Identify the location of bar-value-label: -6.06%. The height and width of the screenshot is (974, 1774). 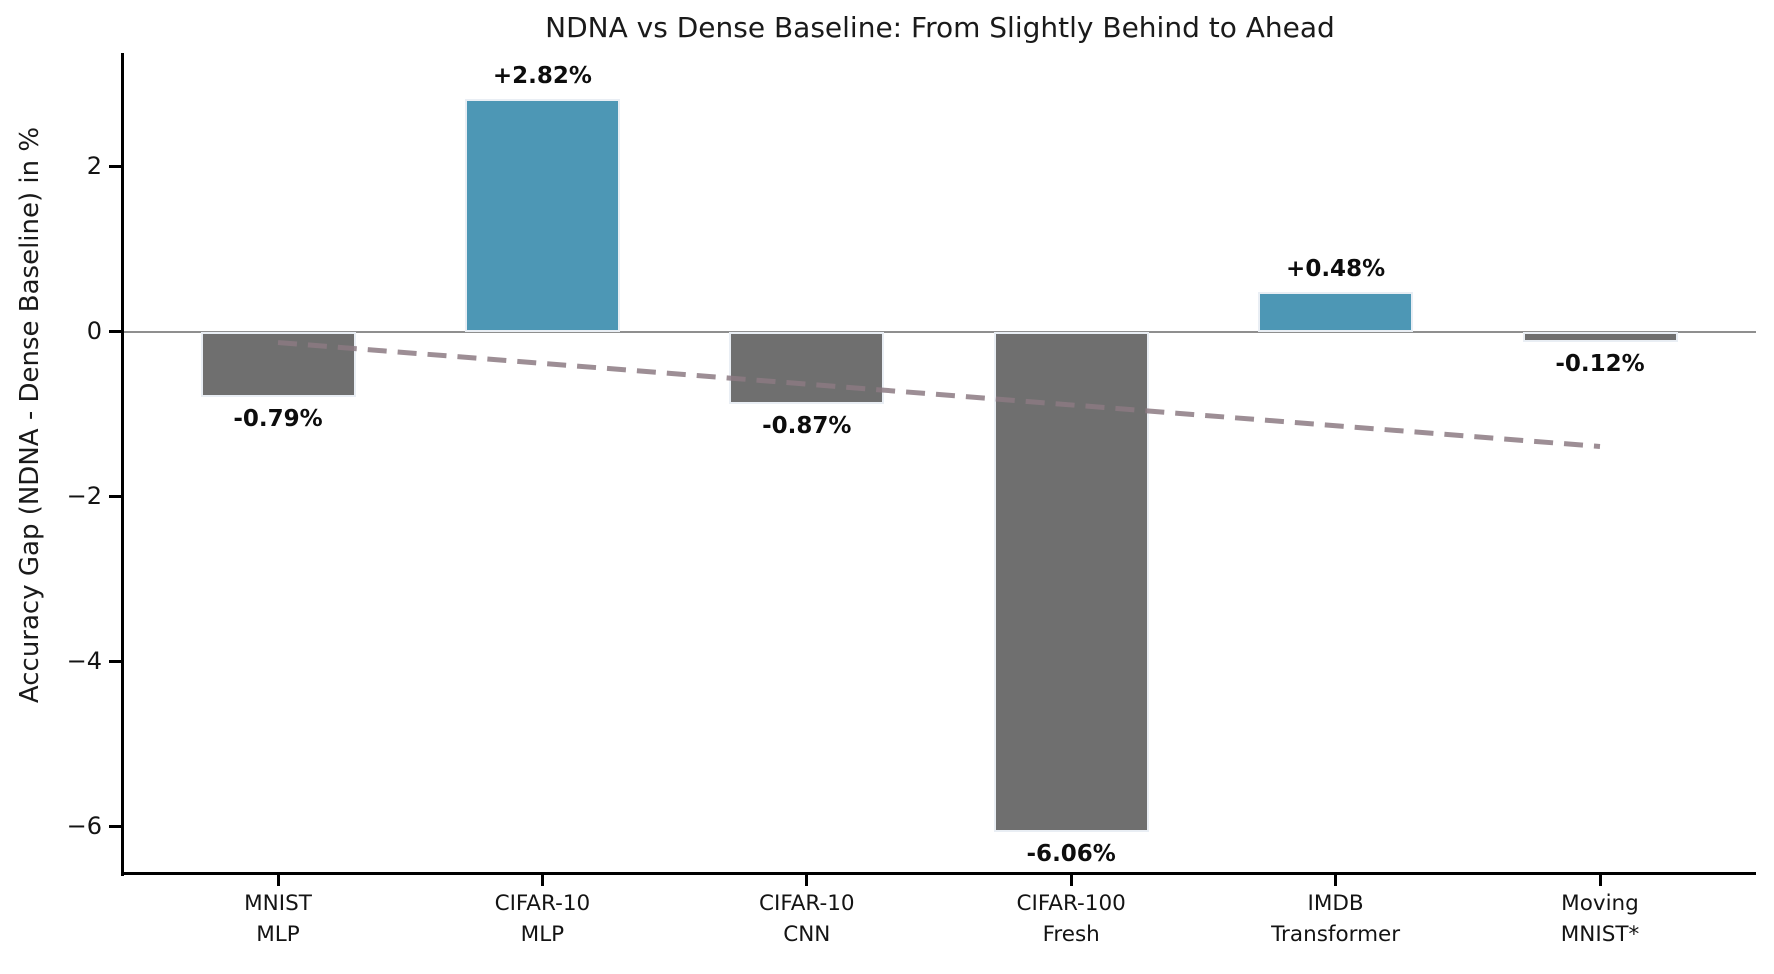
(1071, 853).